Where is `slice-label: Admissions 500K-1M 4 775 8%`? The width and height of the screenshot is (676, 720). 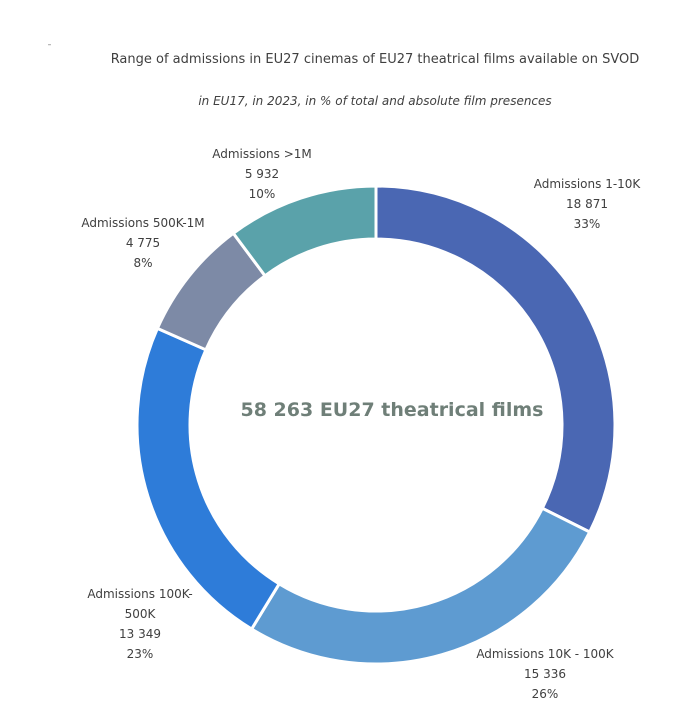 slice-label: Admissions 500K-1M 4 775 8% is located at coordinates (142, 243).